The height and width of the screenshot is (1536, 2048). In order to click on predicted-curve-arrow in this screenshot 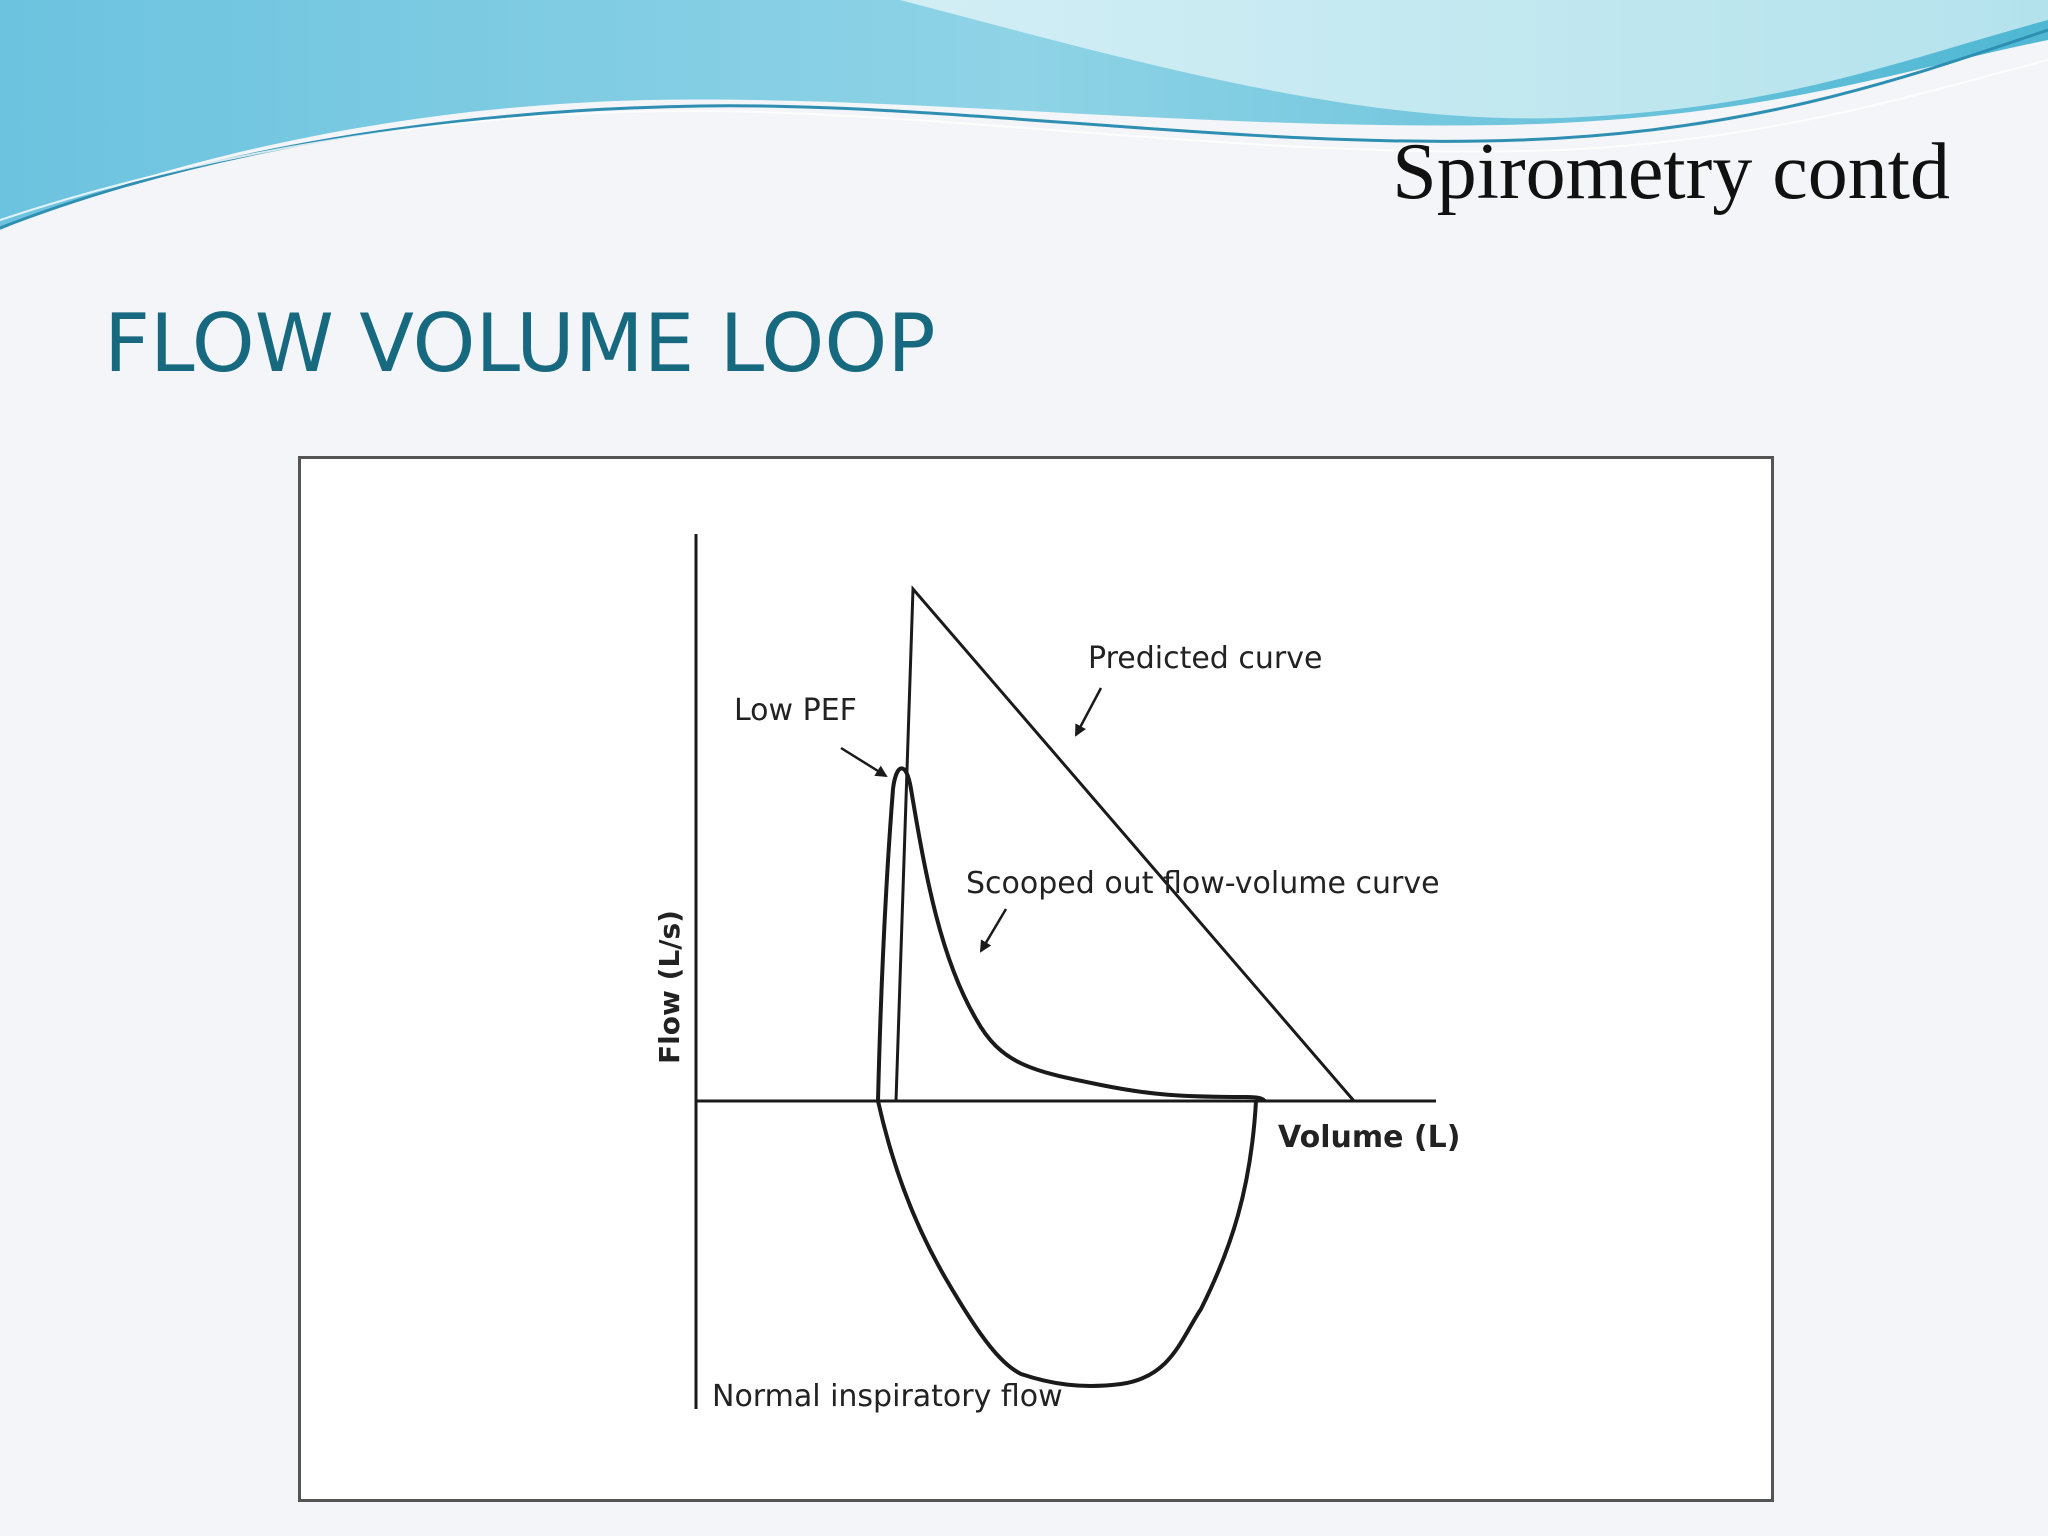, I will do `click(1088, 712)`.